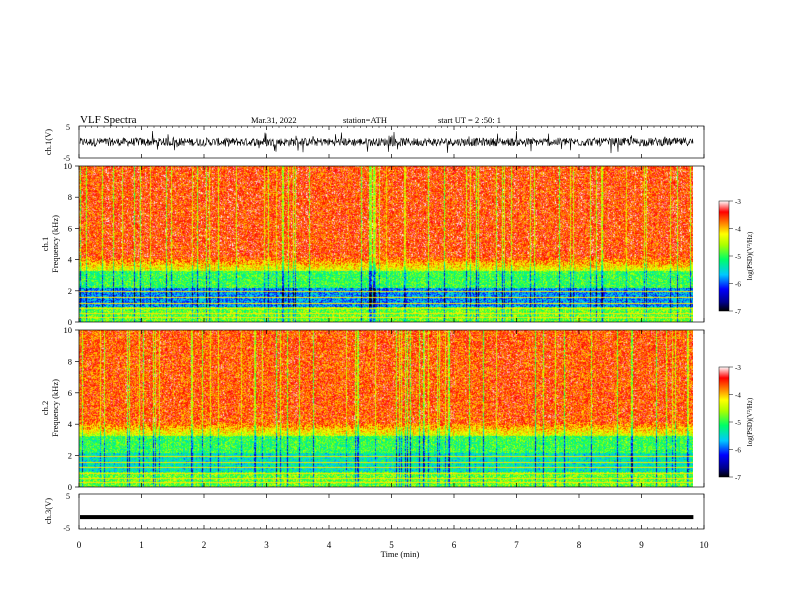 This screenshot has width=792, height=612. Describe the element at coordinates (68, 496) in the screenshot. I see `ch3-ytick-5: 5` at that location.